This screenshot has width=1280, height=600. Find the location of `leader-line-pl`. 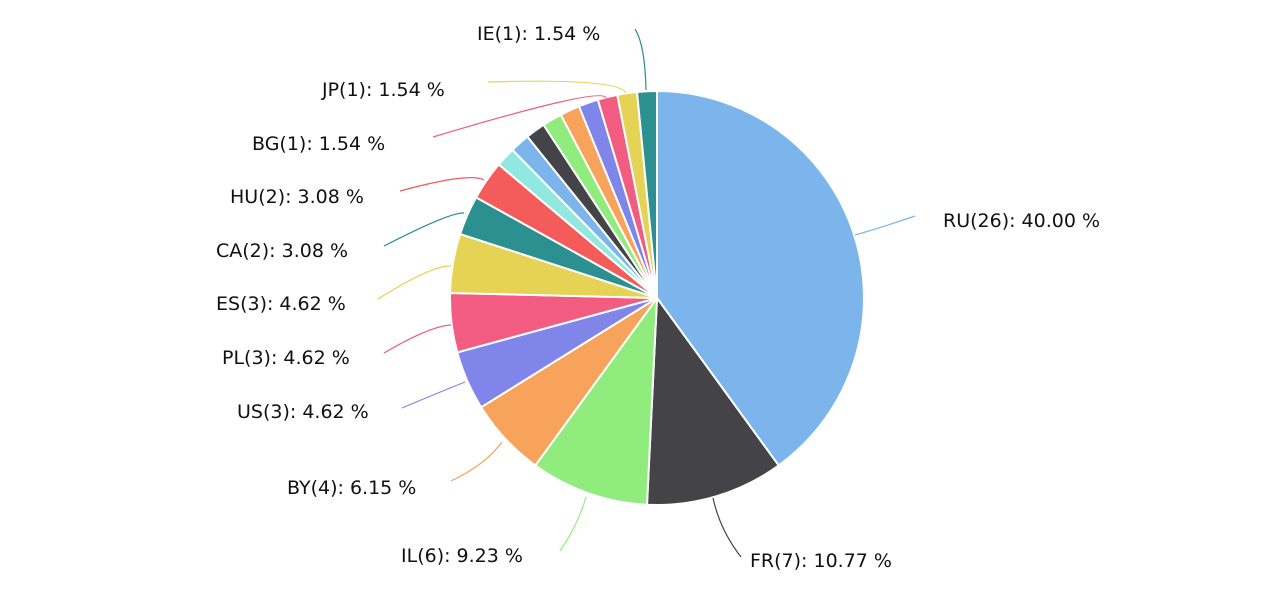

leader-line-pl is located at coordinates (417, 339).